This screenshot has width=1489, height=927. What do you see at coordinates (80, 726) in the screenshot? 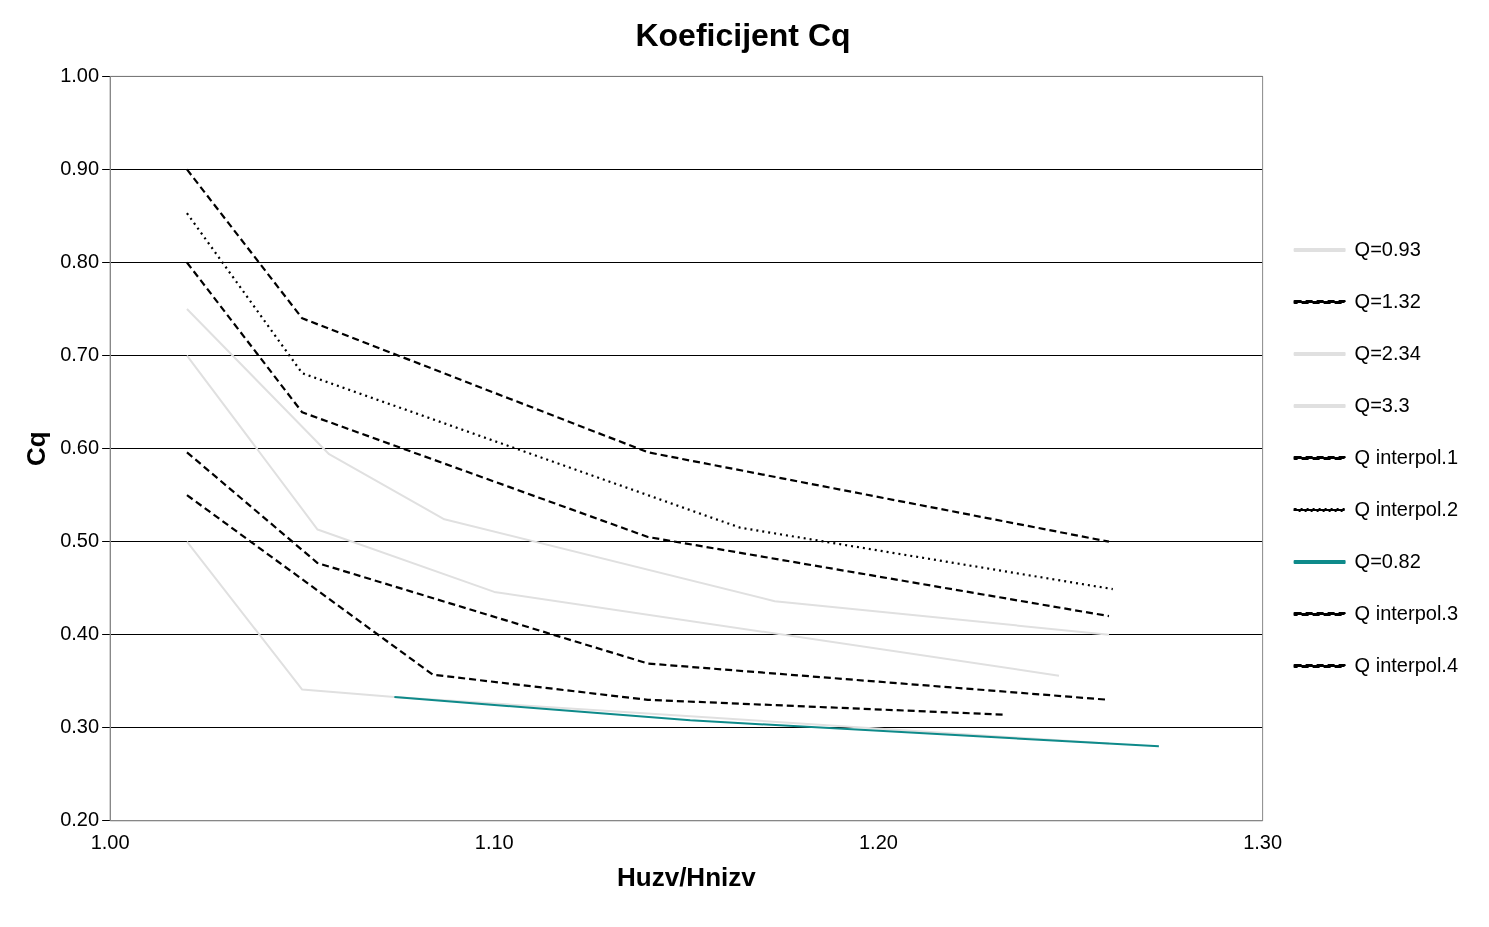
I see `y-tick-label: 0.30` at bounding box center [80, 726].